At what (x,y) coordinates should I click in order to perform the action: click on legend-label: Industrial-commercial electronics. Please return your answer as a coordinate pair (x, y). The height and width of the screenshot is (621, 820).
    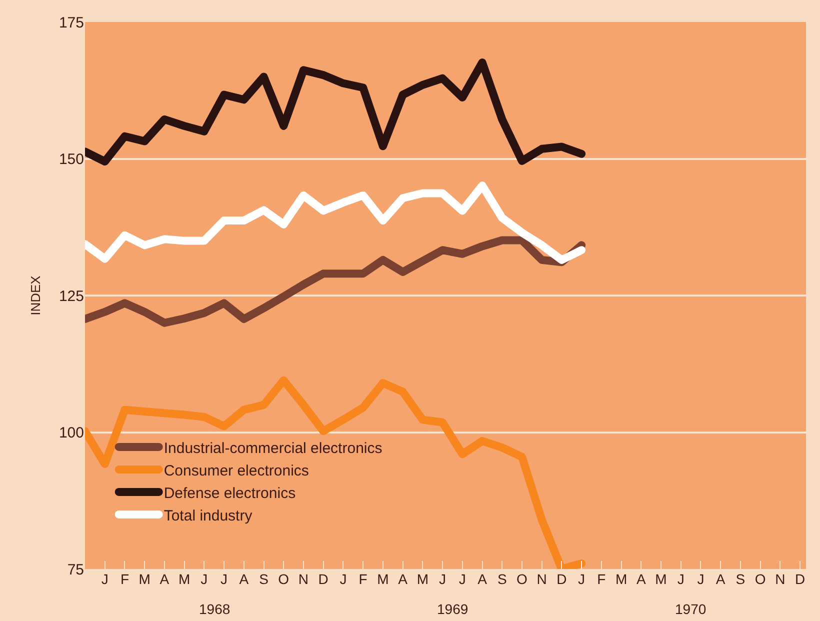
    Looking at the image, I should click on (273, 448).